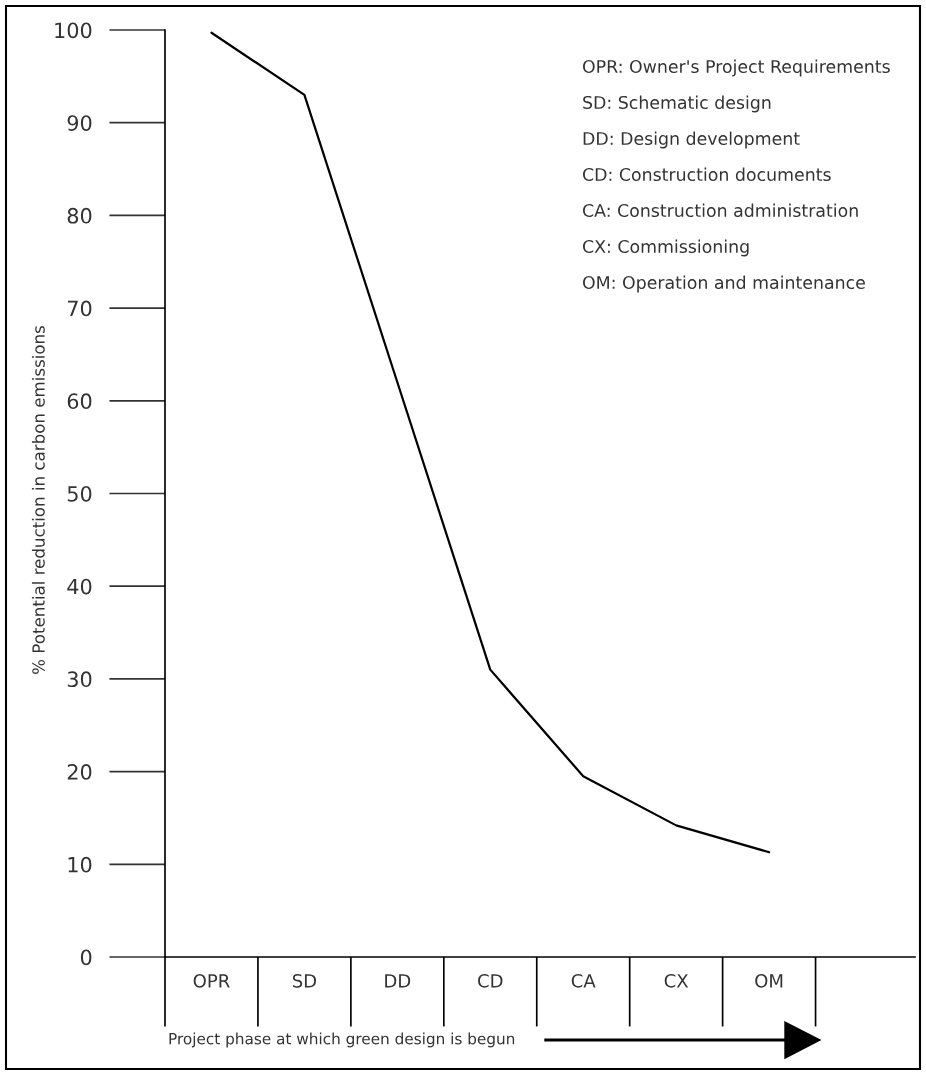 This screenshot has width=926, height=1075. I want to click on x-tick-label: OPR, so click(211, 980).